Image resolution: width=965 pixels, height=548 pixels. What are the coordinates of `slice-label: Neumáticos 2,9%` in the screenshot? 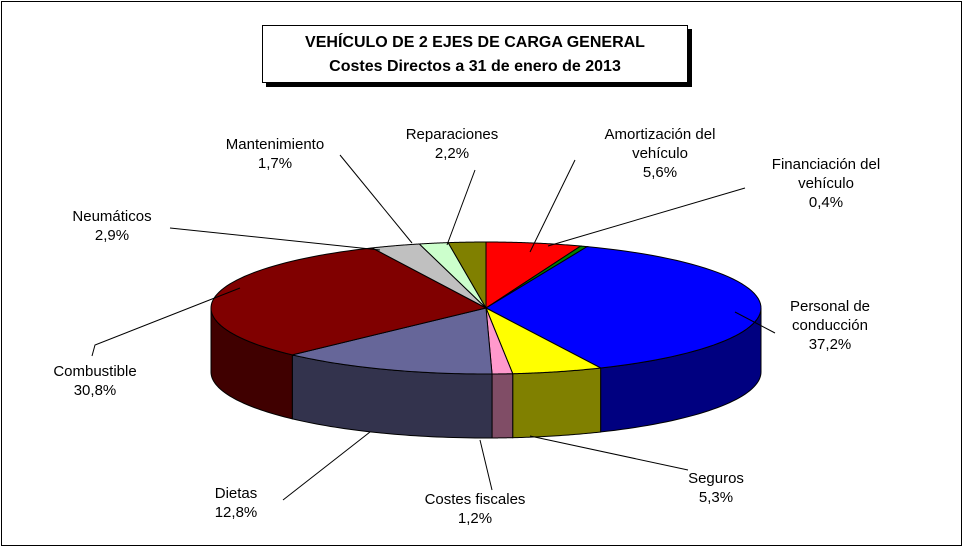 It's located at (112, 226).